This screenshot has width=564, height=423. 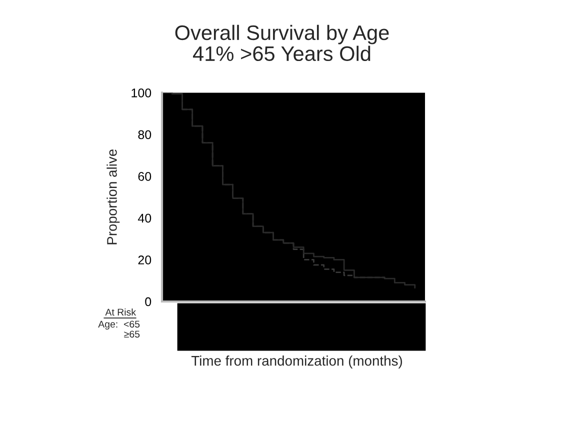 What do you see at coordinates (145, 135) in the screenshot?
I see `y-tick-label: 80` at bounding box center [145, 135].